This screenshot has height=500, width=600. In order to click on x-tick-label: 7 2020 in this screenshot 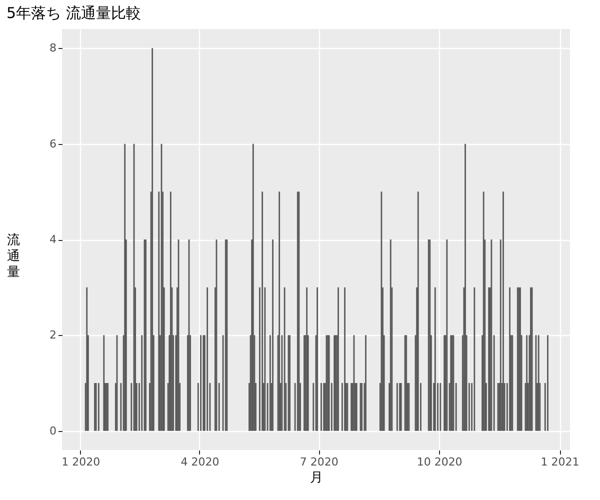, I will do `click(319, 462)`.